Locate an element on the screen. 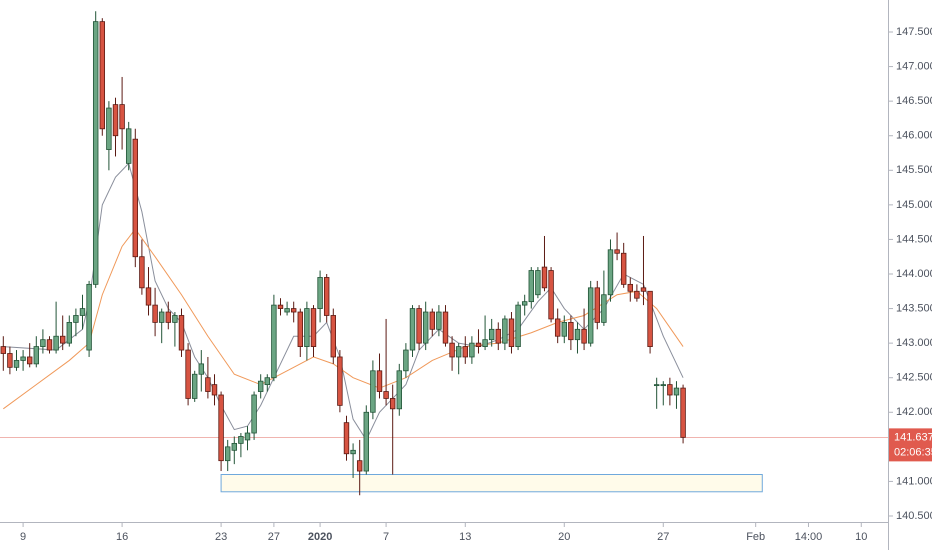 This screenshot has height=550, width=932. last-price-label-box is located at coordinates (910, 445).